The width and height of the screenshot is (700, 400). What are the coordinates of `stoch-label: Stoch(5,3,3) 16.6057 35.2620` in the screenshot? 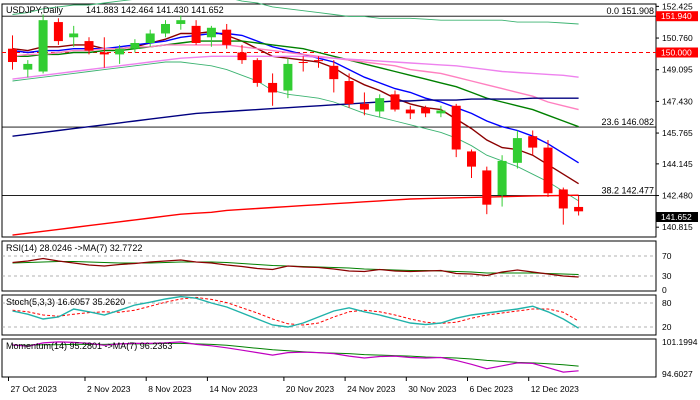 It's located at (65, 302).